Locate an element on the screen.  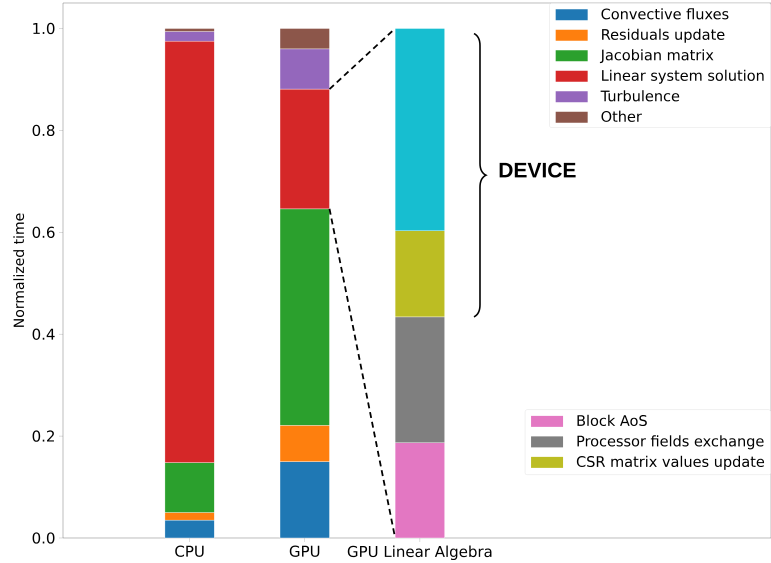
legend-label: Jacobian matrix is located at coordinates (657, 56).